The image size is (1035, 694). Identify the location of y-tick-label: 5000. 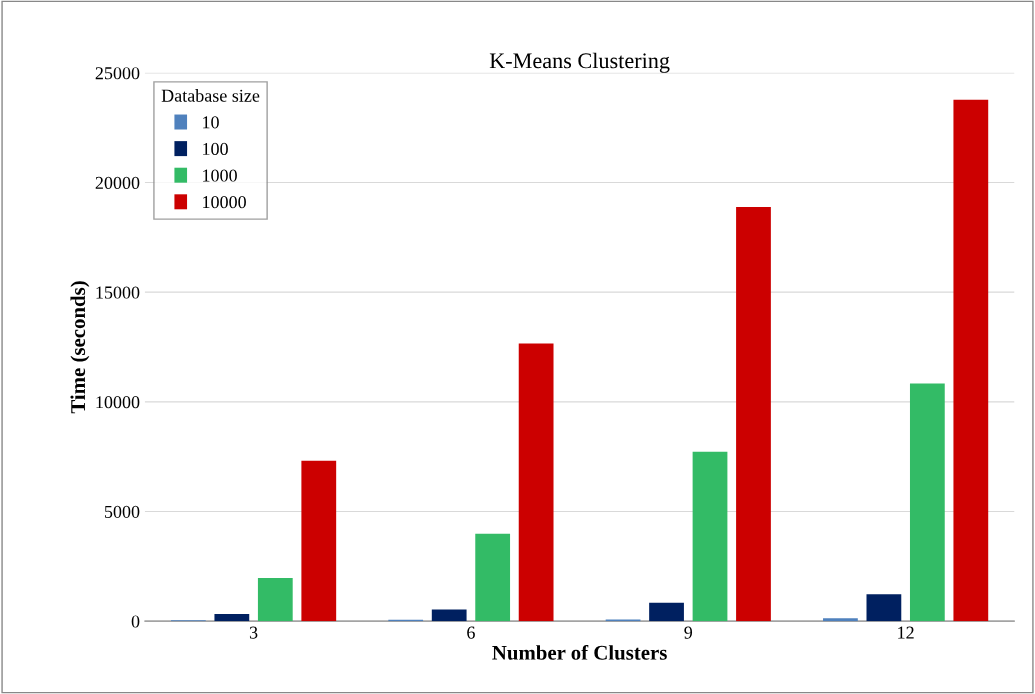
(122, 511).